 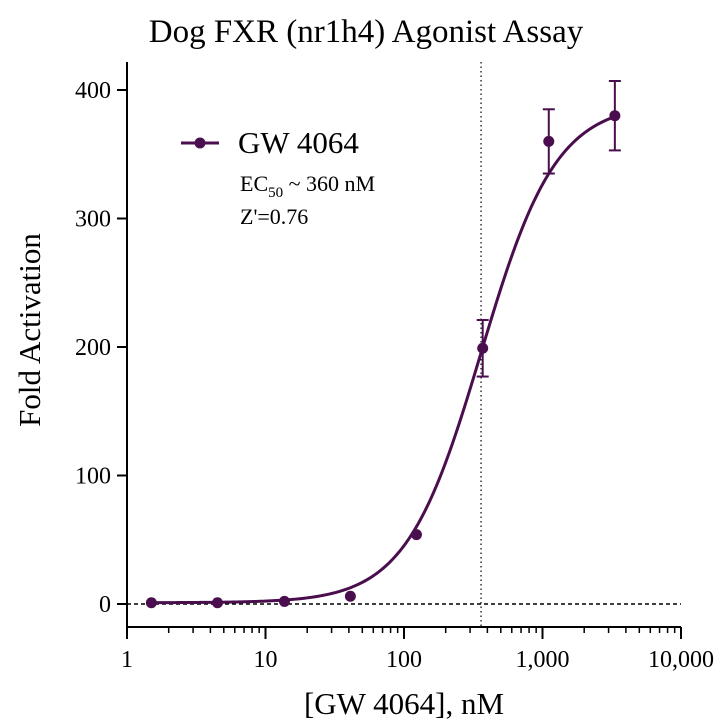 I want to click on y-tick-label: 300, so click(x=93, y=220).